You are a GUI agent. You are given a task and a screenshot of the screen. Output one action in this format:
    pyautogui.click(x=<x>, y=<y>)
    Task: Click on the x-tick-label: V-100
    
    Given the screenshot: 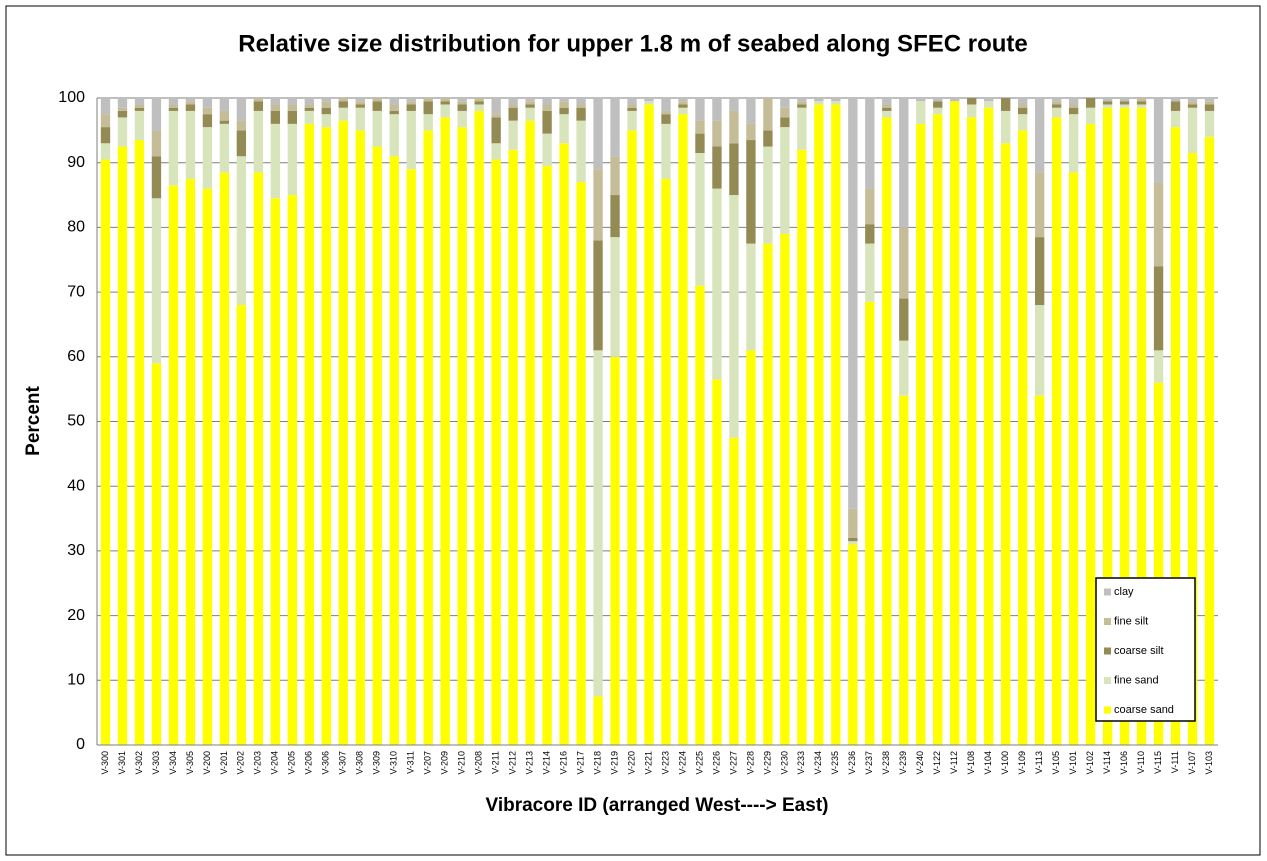 What is the action you would take?
    pyautogui.click(x=1005, y=763)
    